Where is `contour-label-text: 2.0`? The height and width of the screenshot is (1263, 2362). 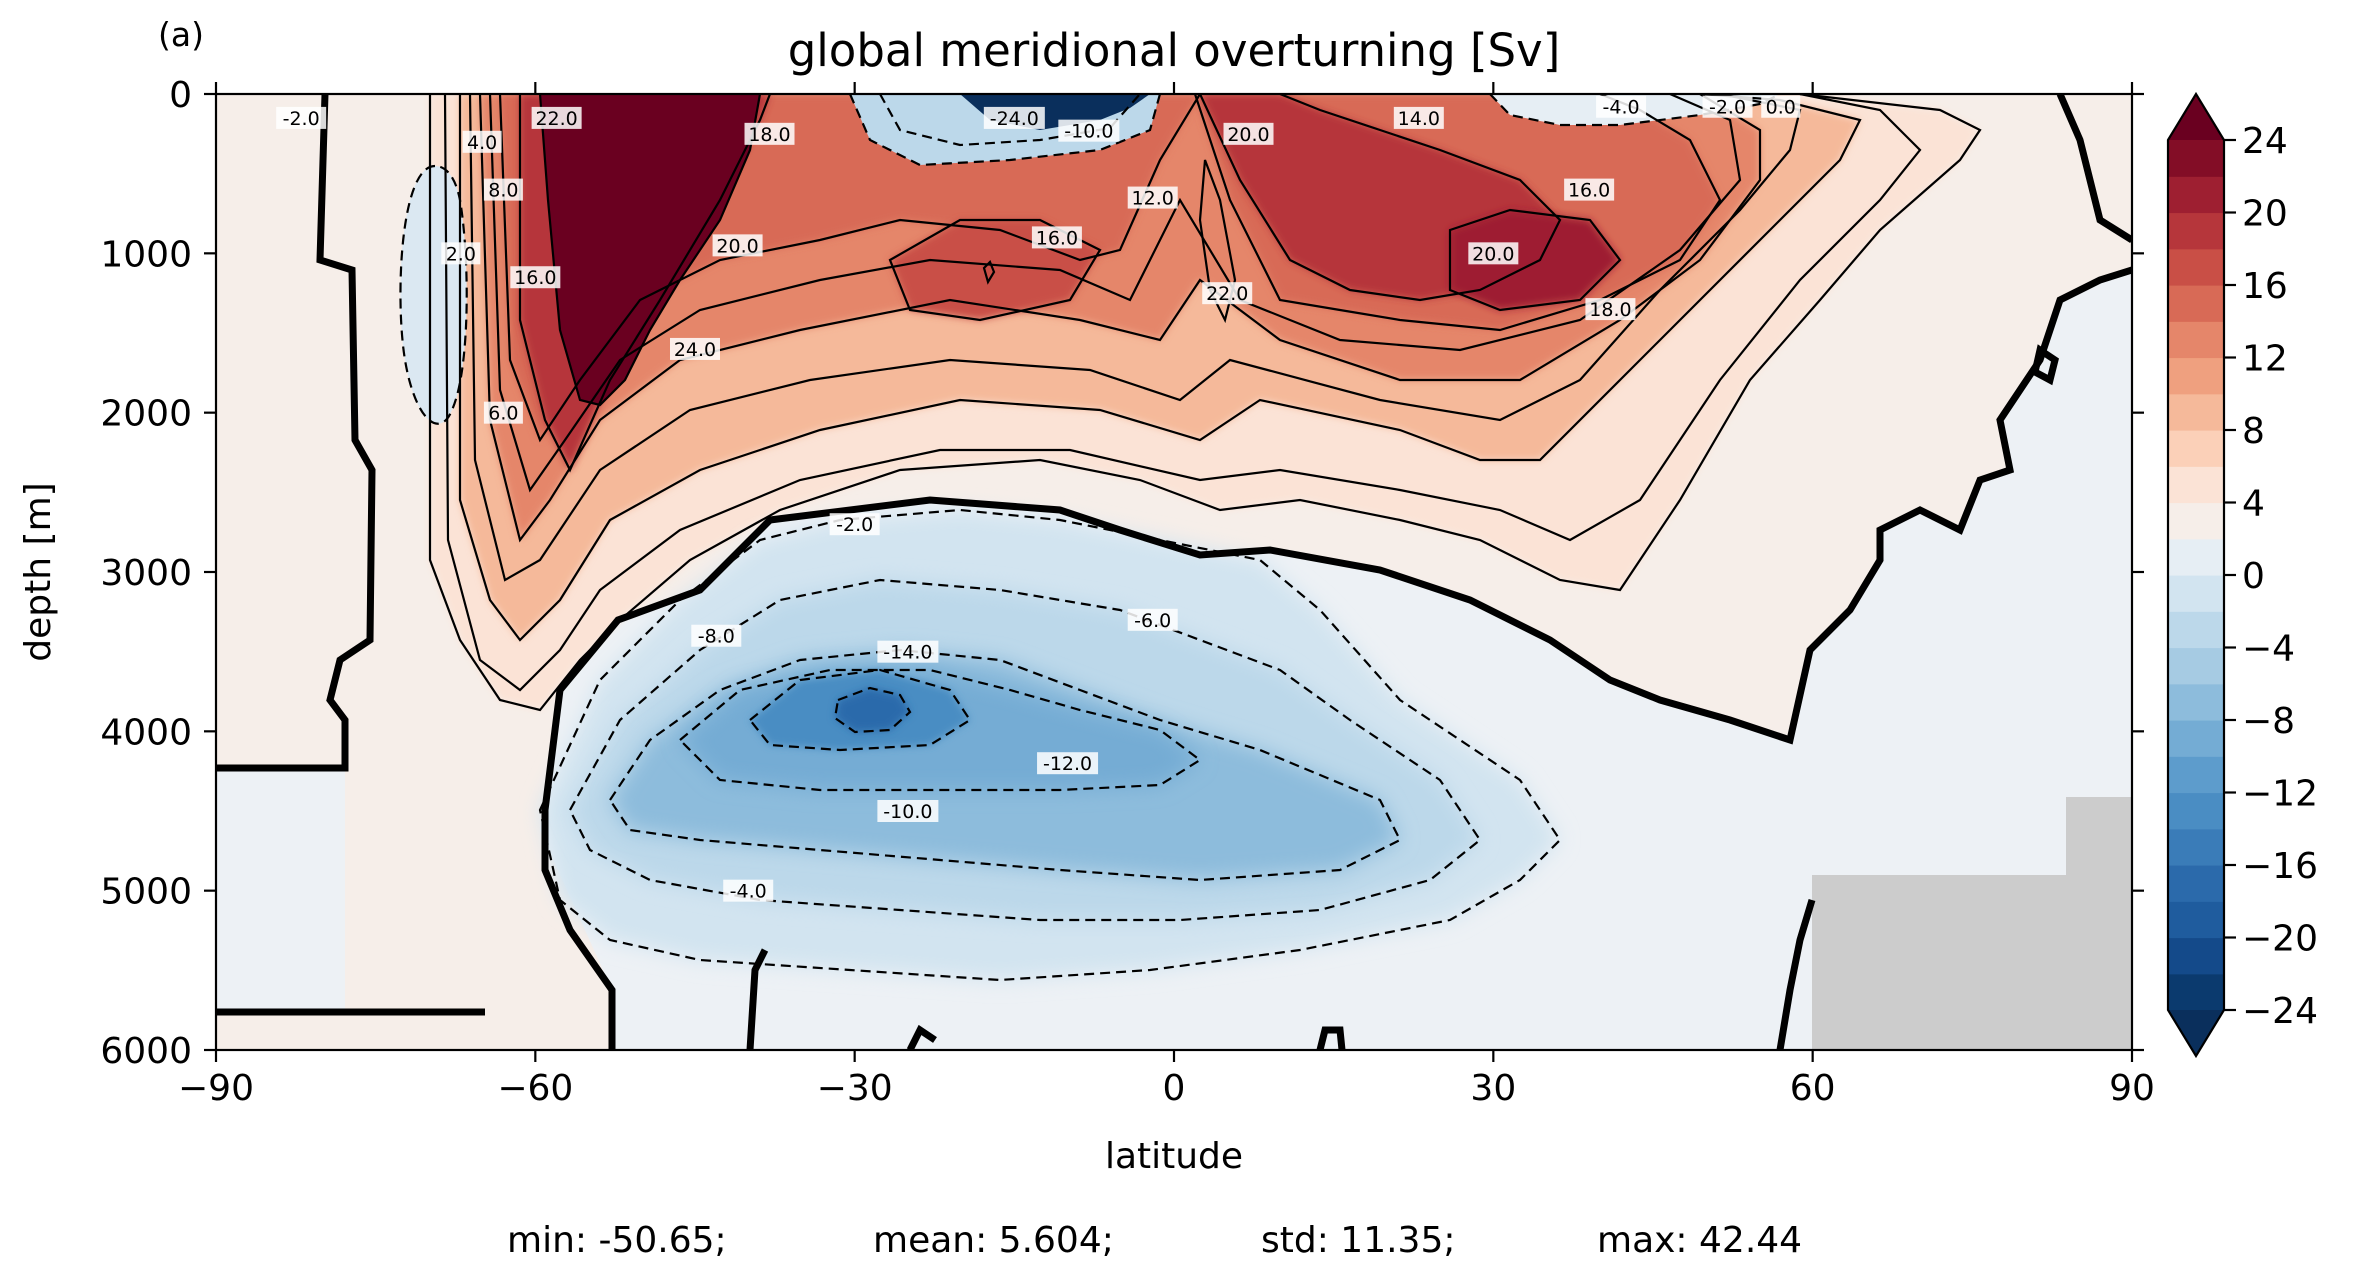
contour-label-text: 2.0 is located at coordinates (461, 254).